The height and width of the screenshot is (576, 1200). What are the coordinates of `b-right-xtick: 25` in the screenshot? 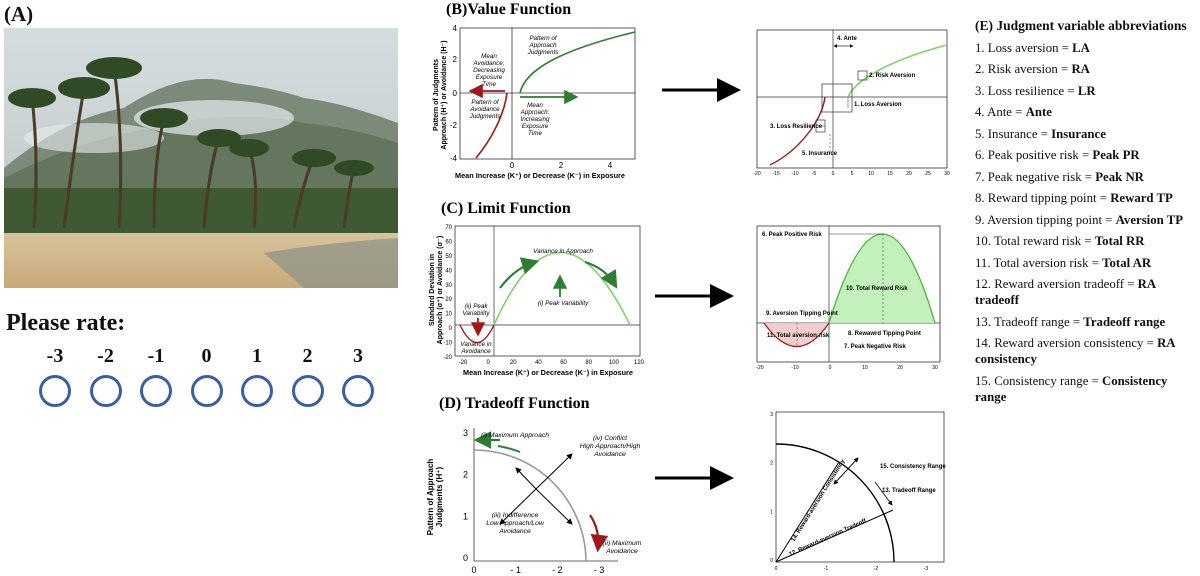 It's located at (928, 174).